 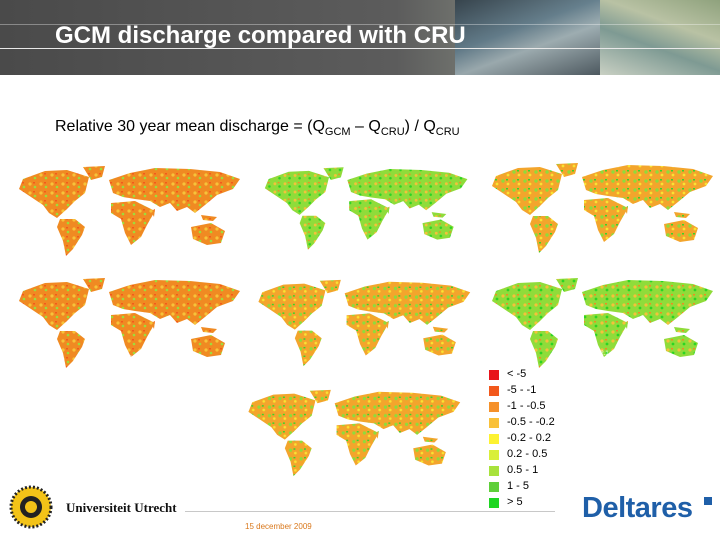 What do you see at coordinates (113, 359) in the screenshot?
I see `map-label: CSIRO-MK3.0` at bounding box center [113, 359].